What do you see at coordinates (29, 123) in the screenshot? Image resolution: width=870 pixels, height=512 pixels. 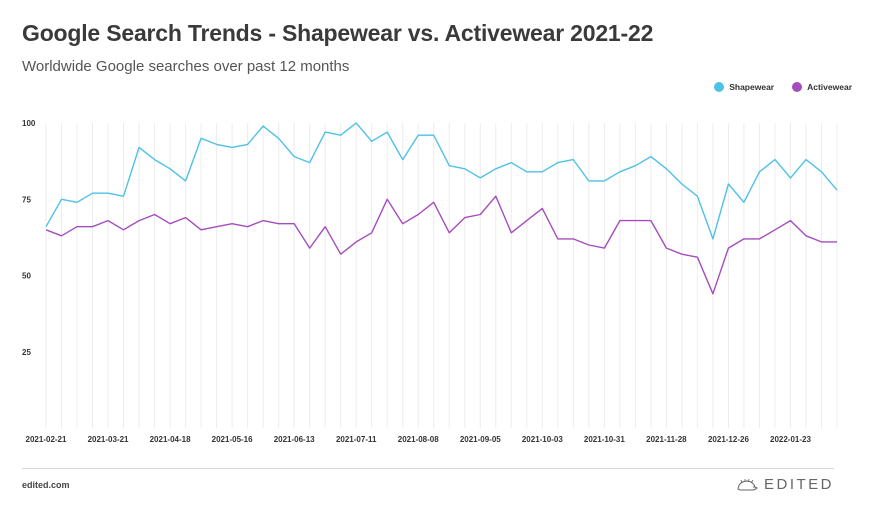 I see `y-tick-label: 100` at bounding box center [29, 123].